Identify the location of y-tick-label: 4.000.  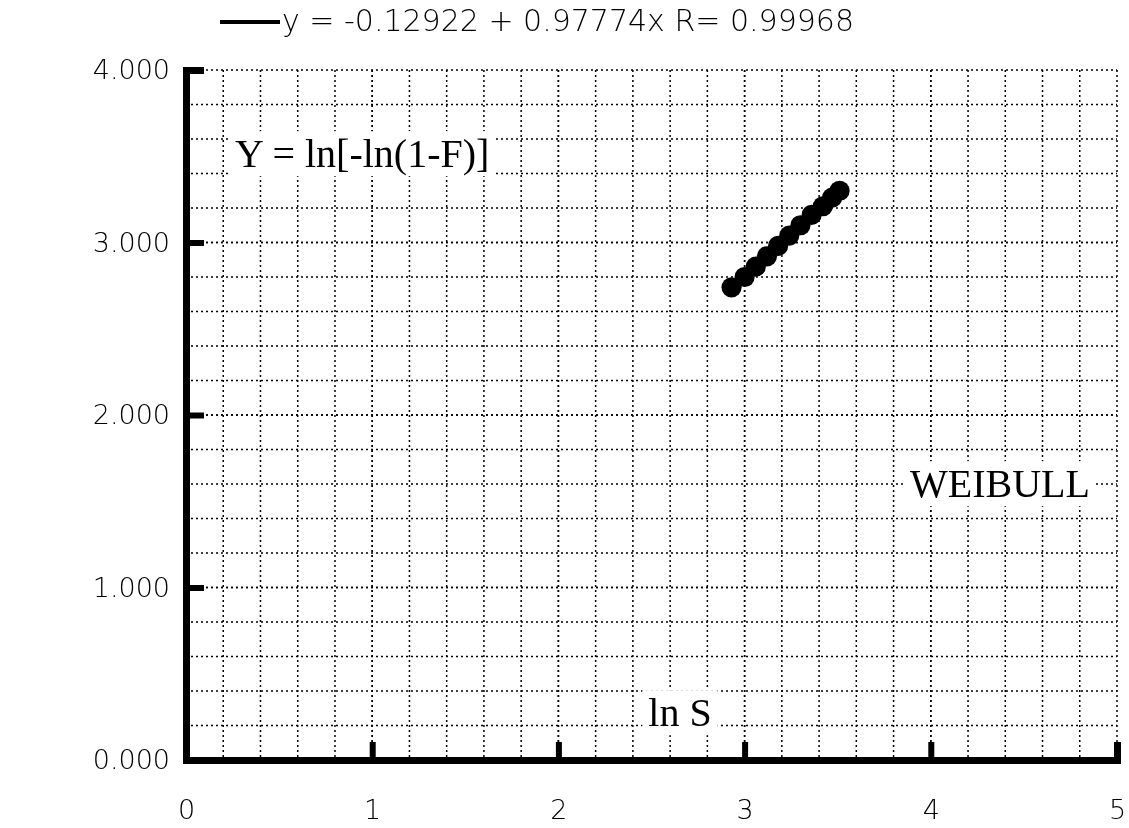
(131, 70).